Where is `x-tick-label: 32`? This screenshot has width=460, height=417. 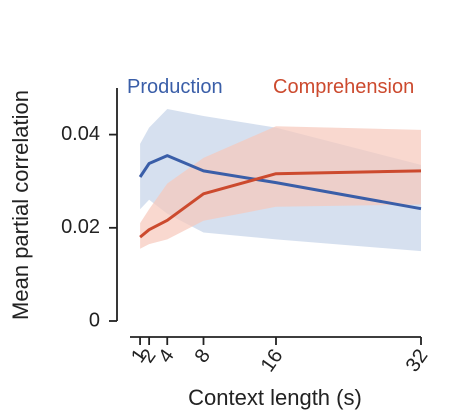
x-tick-label: 32 is located at coordinates (417, 360).